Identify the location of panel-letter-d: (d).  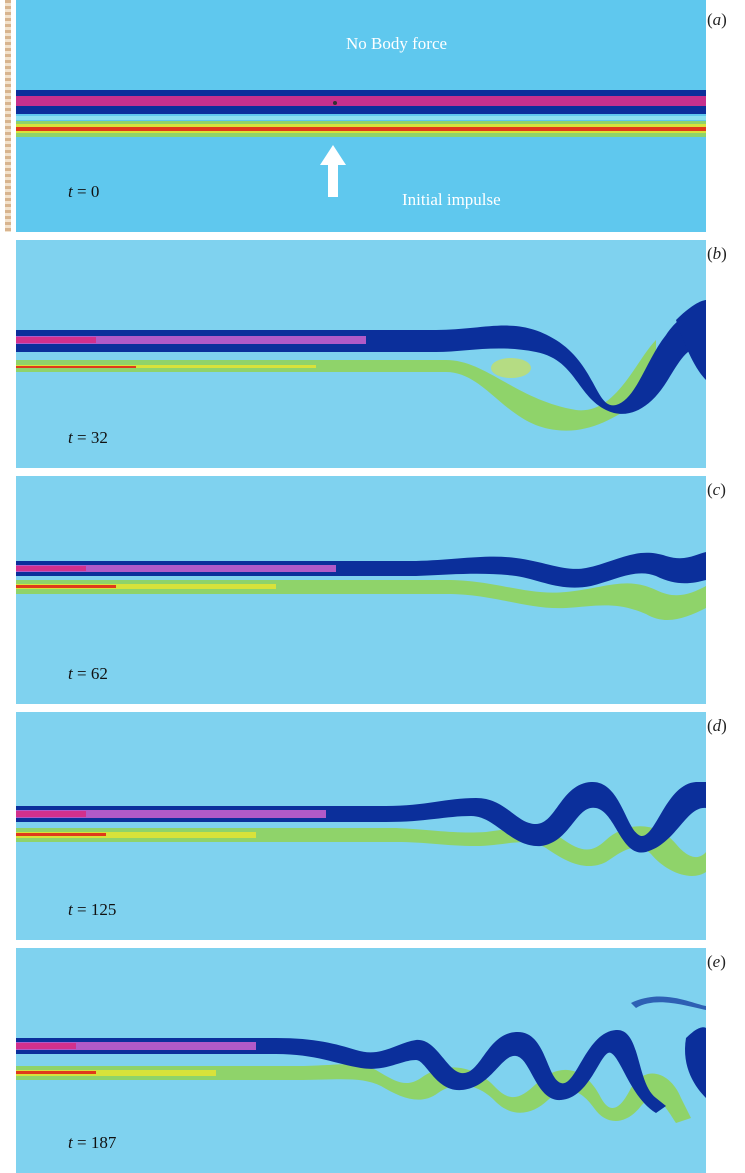
(717, 725).